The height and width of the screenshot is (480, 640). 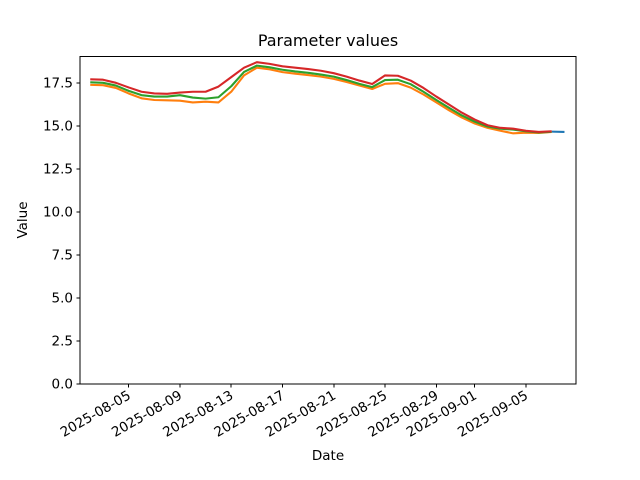 I want to click on chart-title: Parameter values, so click(x=328, y=40).